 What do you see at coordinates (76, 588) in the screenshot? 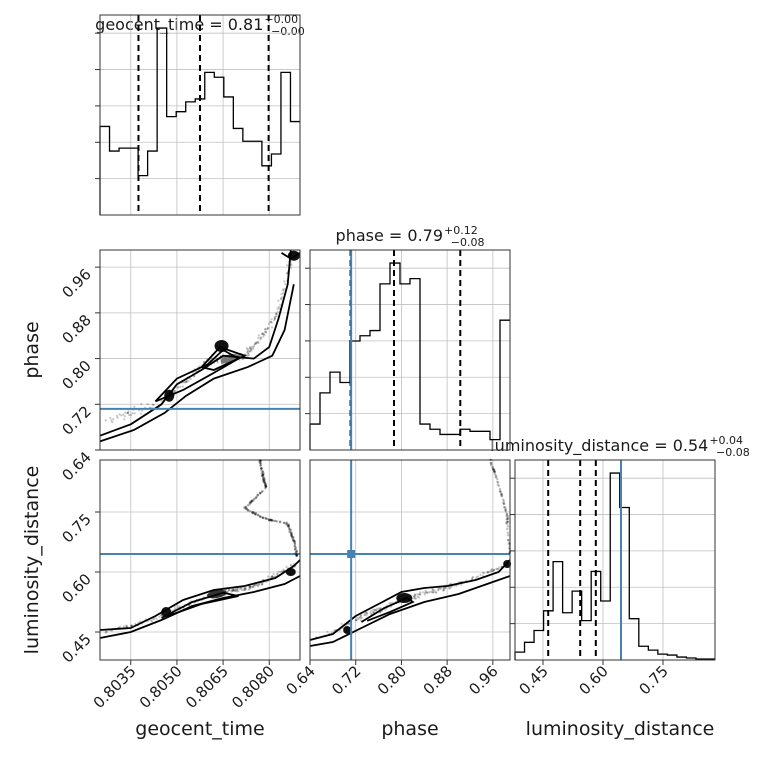
I see `ytick-label-luminosity_distance-1: 0.60` at bounding box center [76, 588].